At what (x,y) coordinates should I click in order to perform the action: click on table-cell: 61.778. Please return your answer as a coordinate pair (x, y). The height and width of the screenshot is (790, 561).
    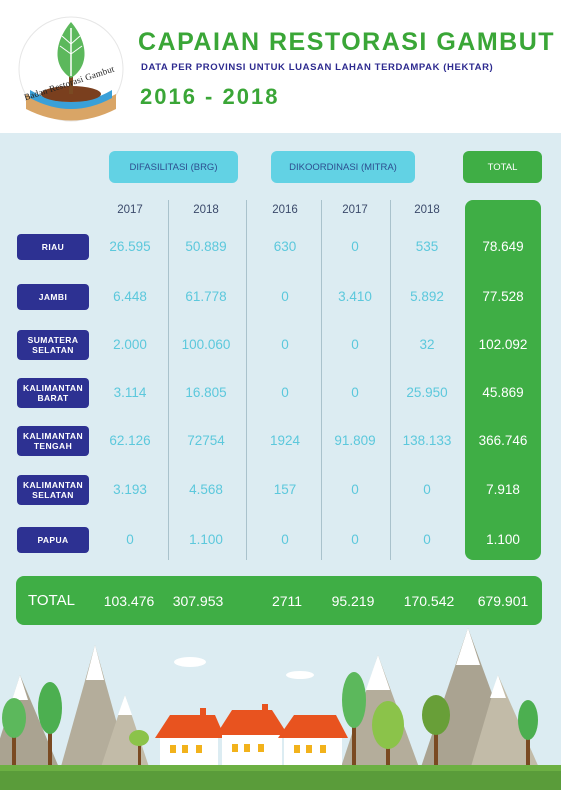
    Looking at the image, I should click on (206, 296).